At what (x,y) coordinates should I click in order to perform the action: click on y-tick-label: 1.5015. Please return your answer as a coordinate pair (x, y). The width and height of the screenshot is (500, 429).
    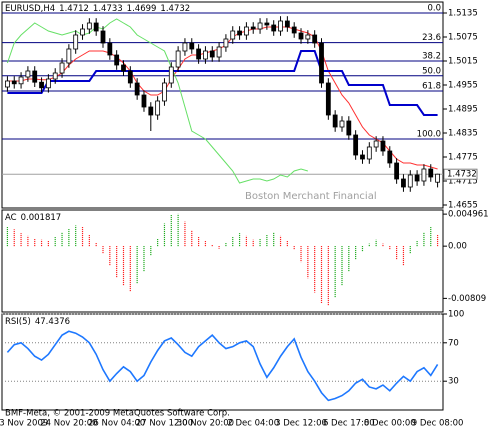
    Looking at the image, I should click on (463, 62).